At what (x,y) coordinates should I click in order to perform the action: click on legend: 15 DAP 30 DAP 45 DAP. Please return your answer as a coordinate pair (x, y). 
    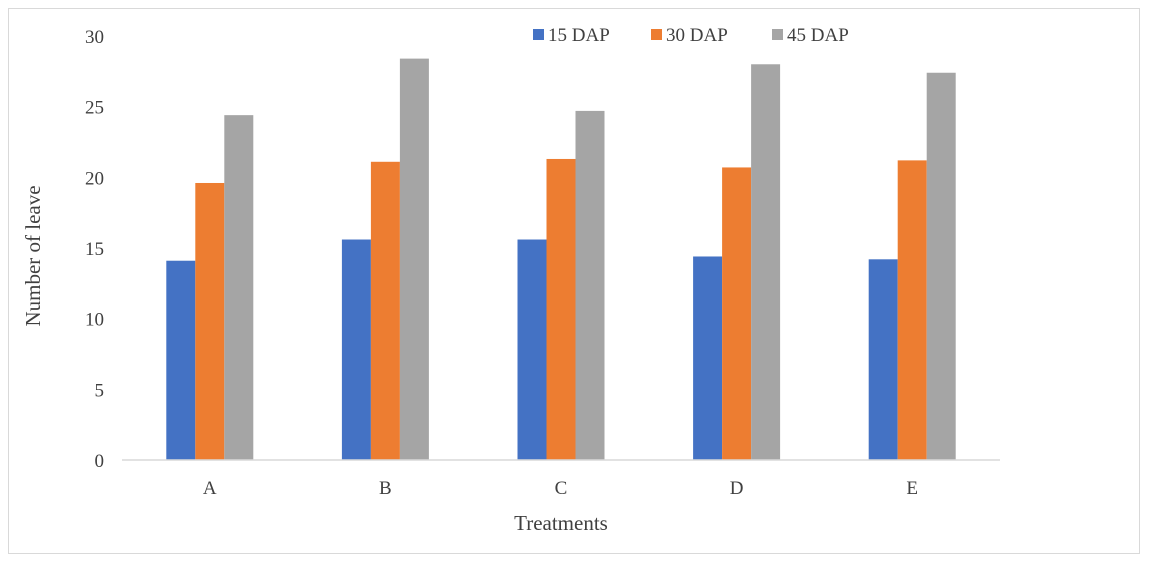
    Looking at the image, I should click on (691, 35).